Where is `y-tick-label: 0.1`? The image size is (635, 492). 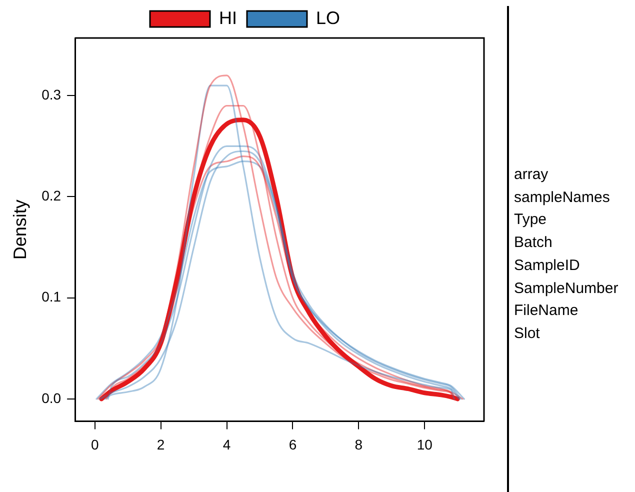
y-tick-label: 0.1 is located at coordinates (52, 296).